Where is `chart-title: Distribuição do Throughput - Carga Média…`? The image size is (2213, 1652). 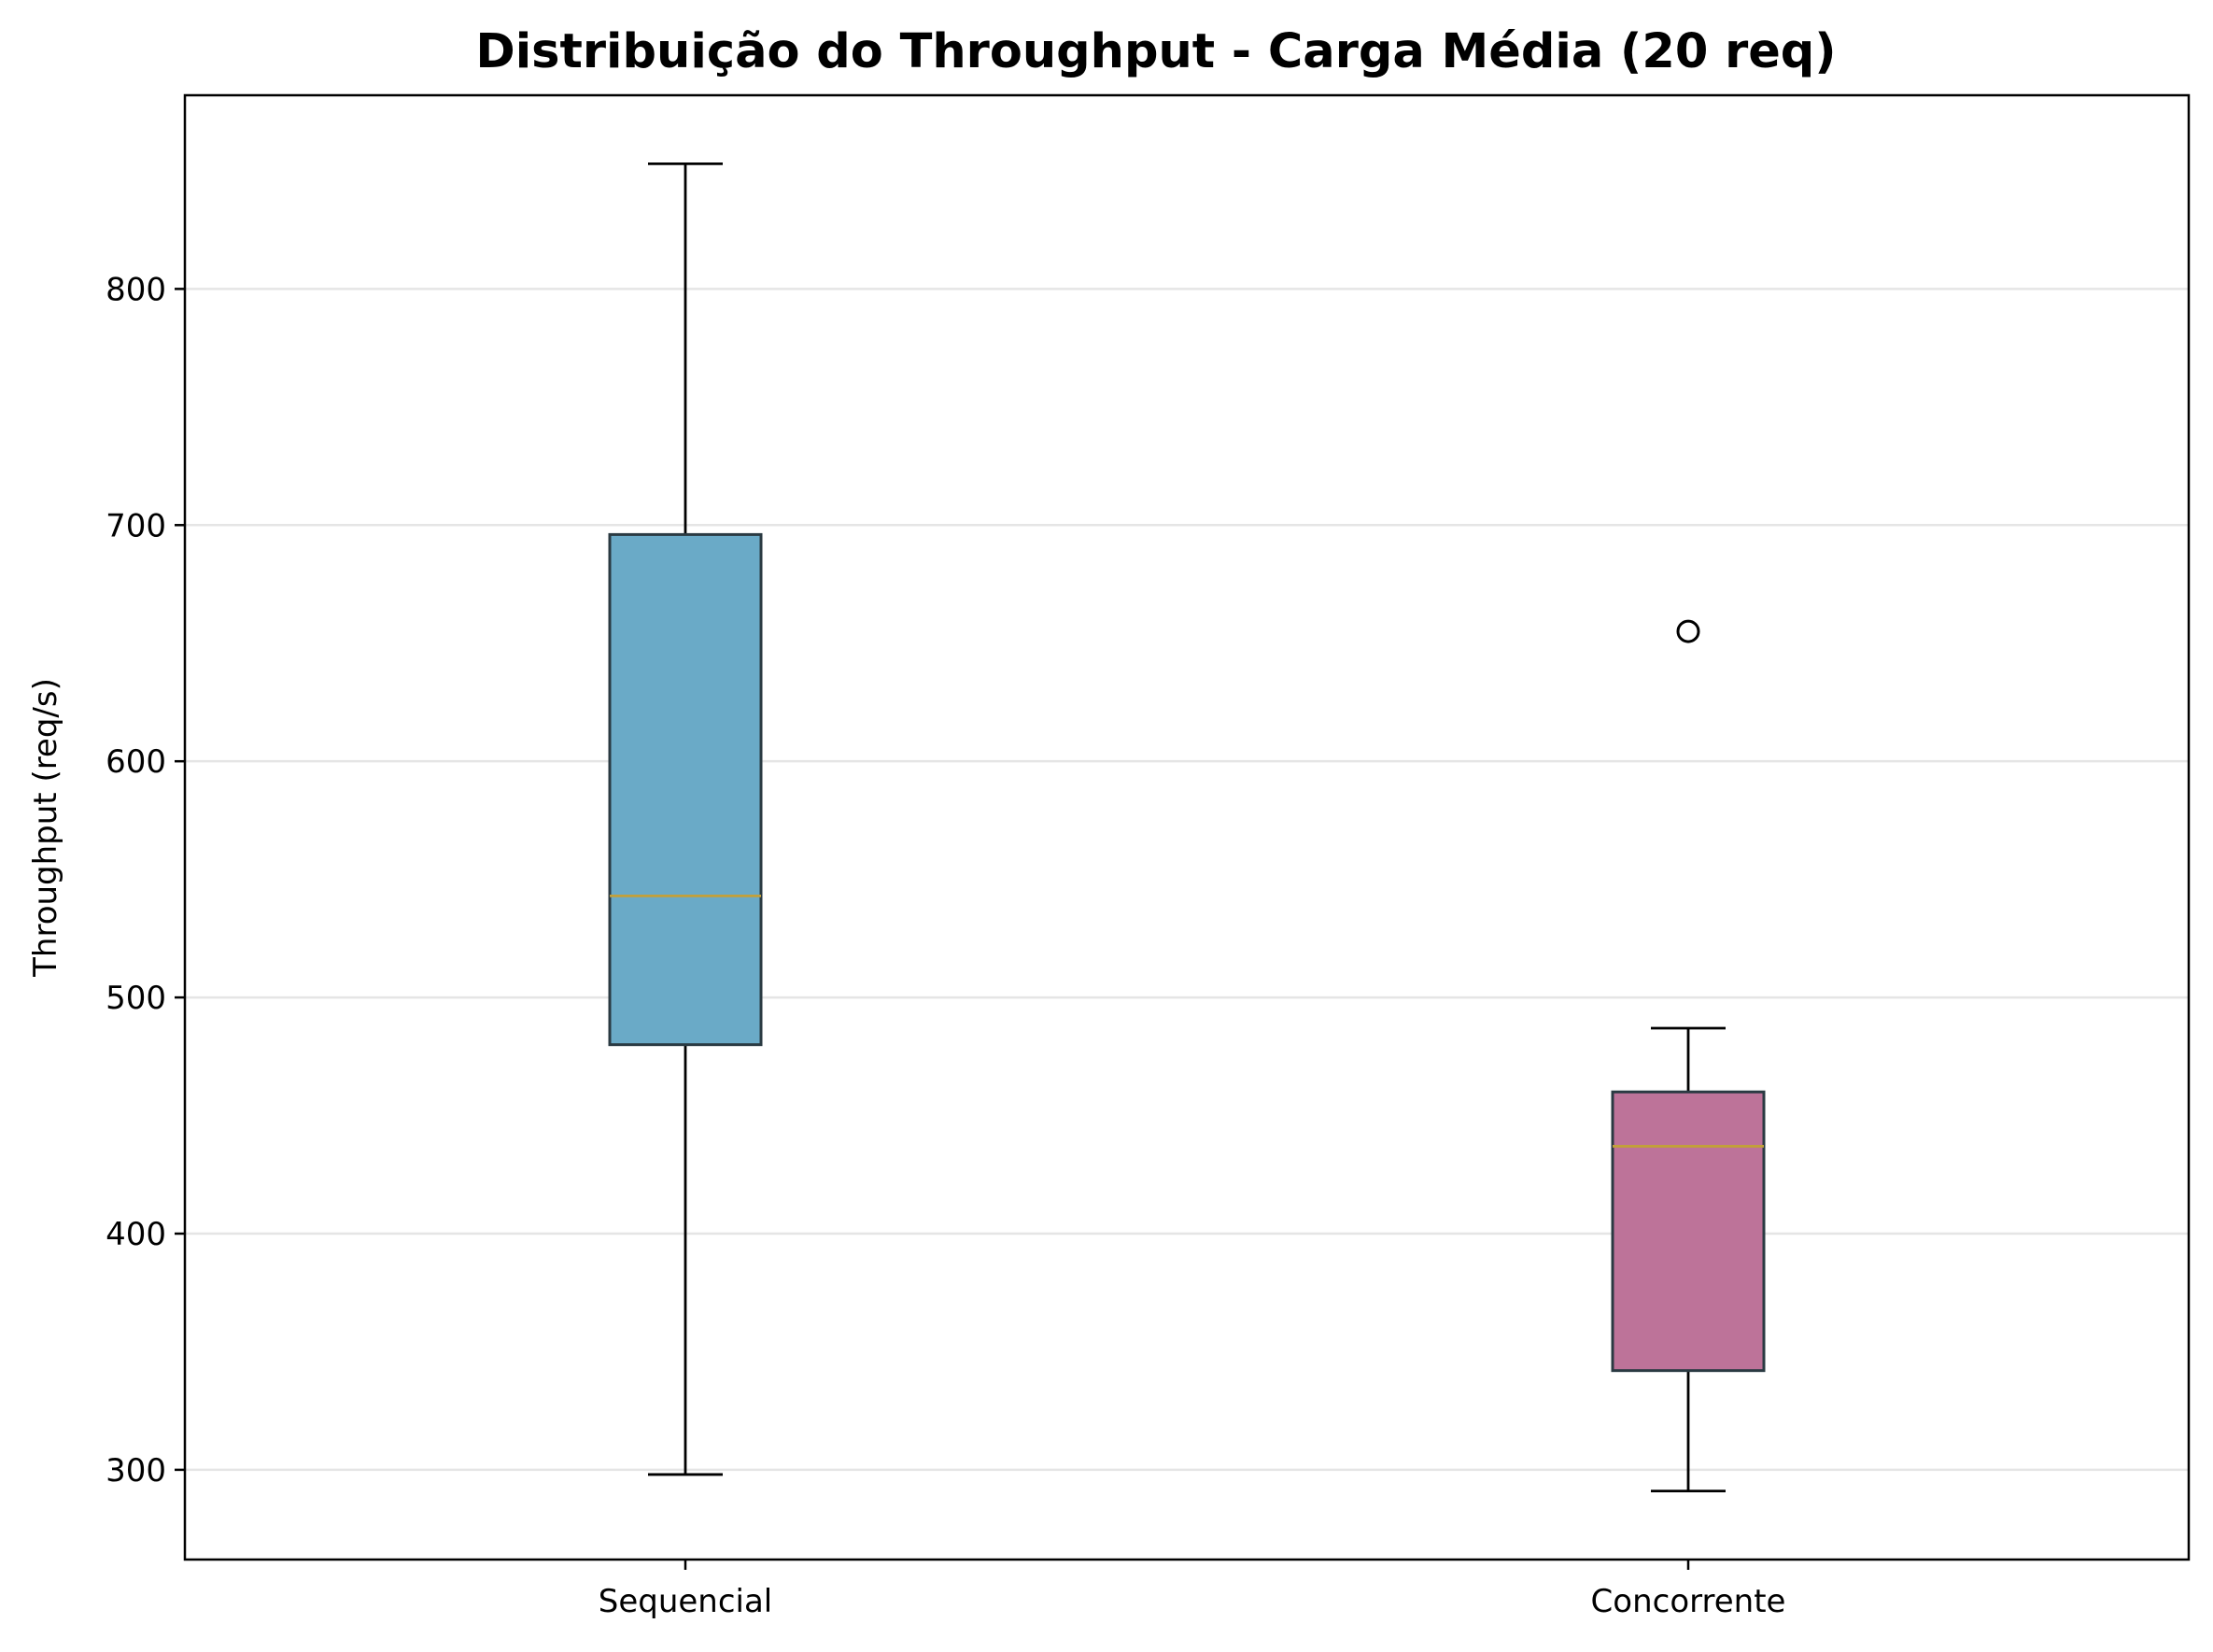
chart-title: Distribuição do Throughput - Carga Média… is located at coordinates (1156, 51).